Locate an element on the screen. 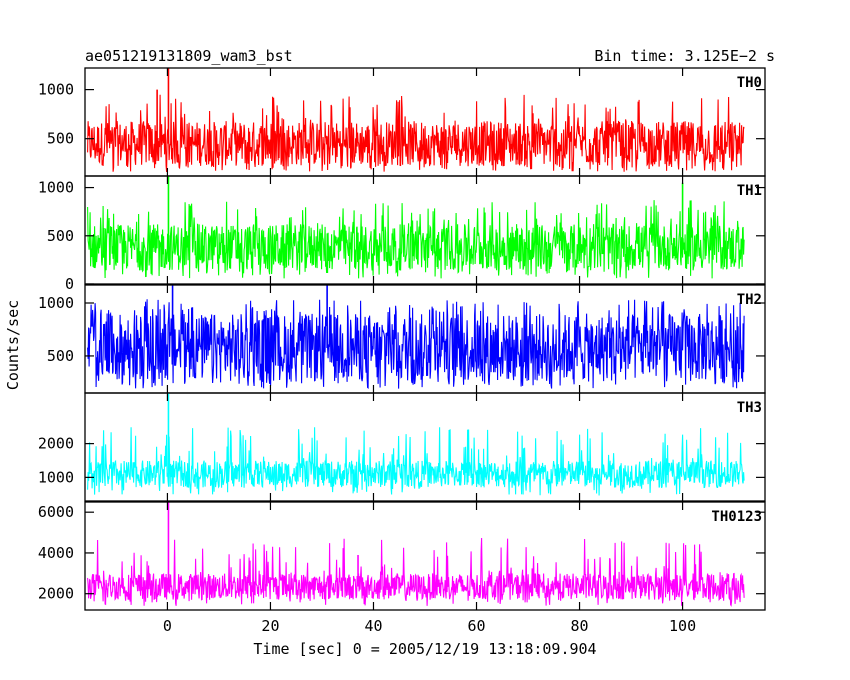  panel-label-th2: TH2 is located at coordinates (749, 300).